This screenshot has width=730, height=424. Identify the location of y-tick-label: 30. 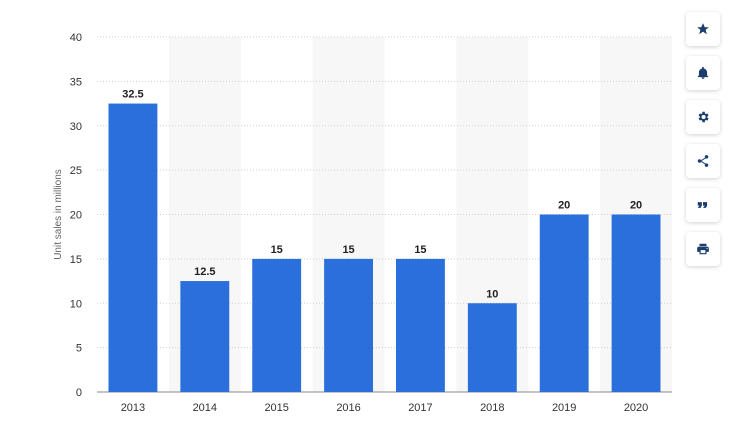
(76, 127).